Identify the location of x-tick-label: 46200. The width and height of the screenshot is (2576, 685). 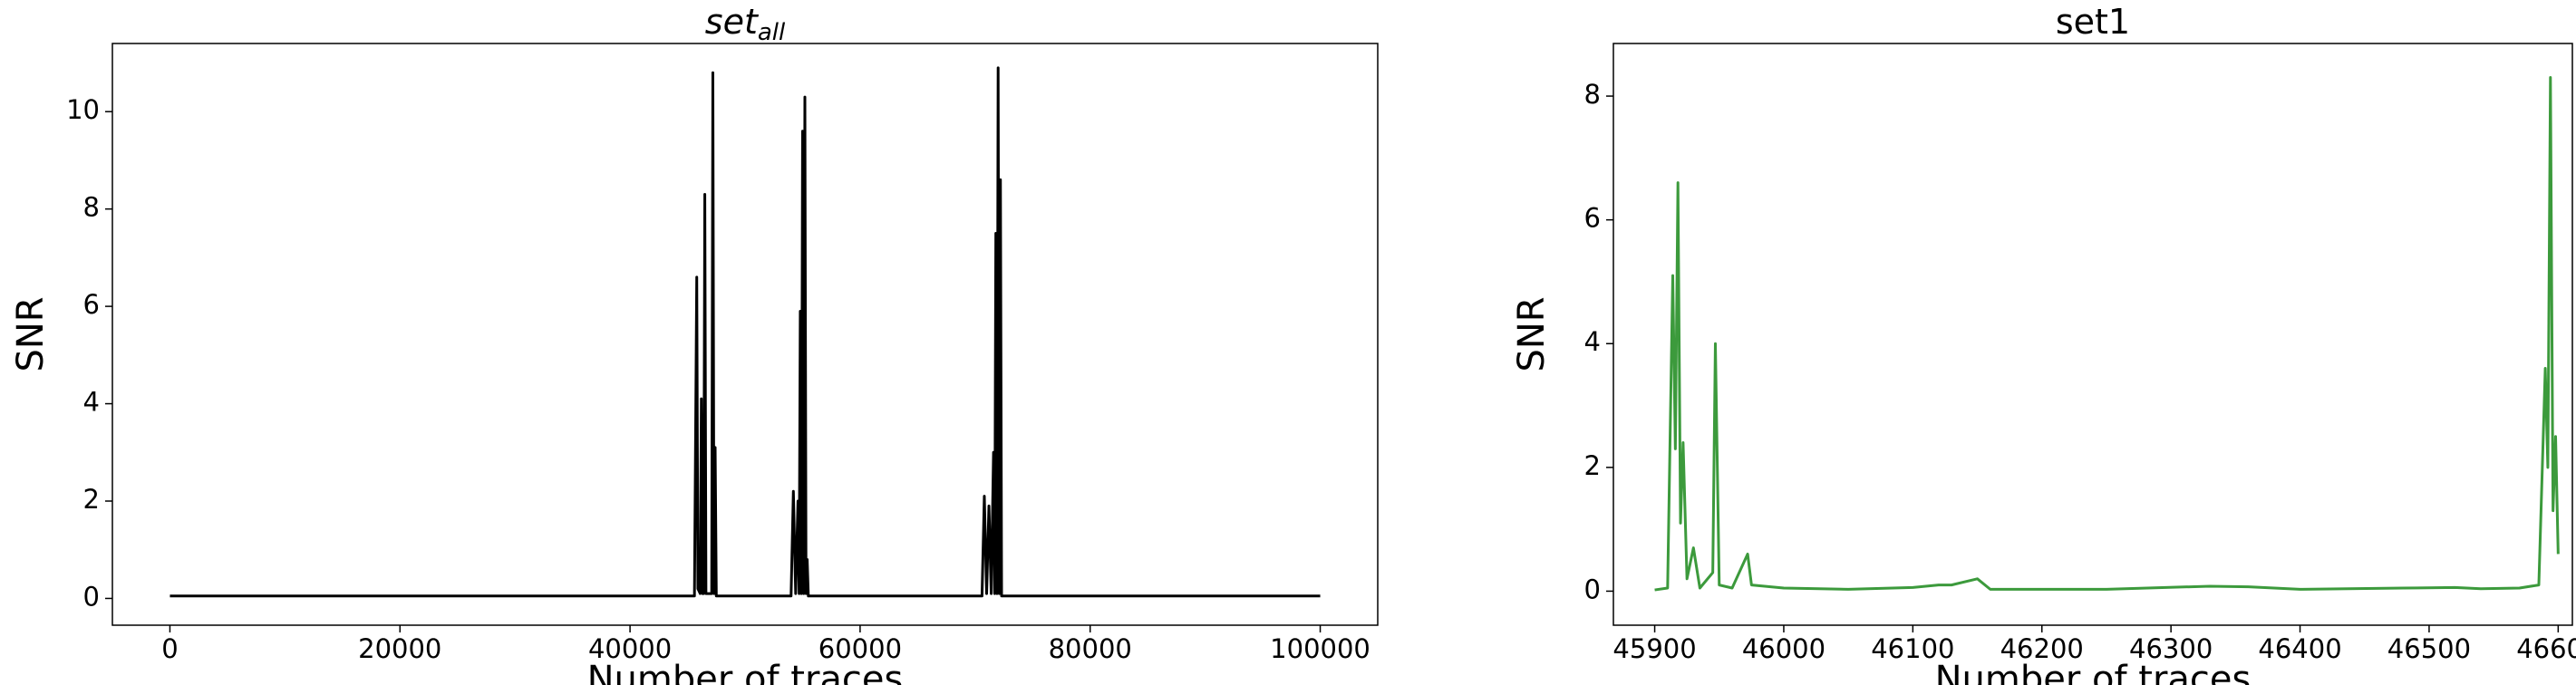
(2042, 648).